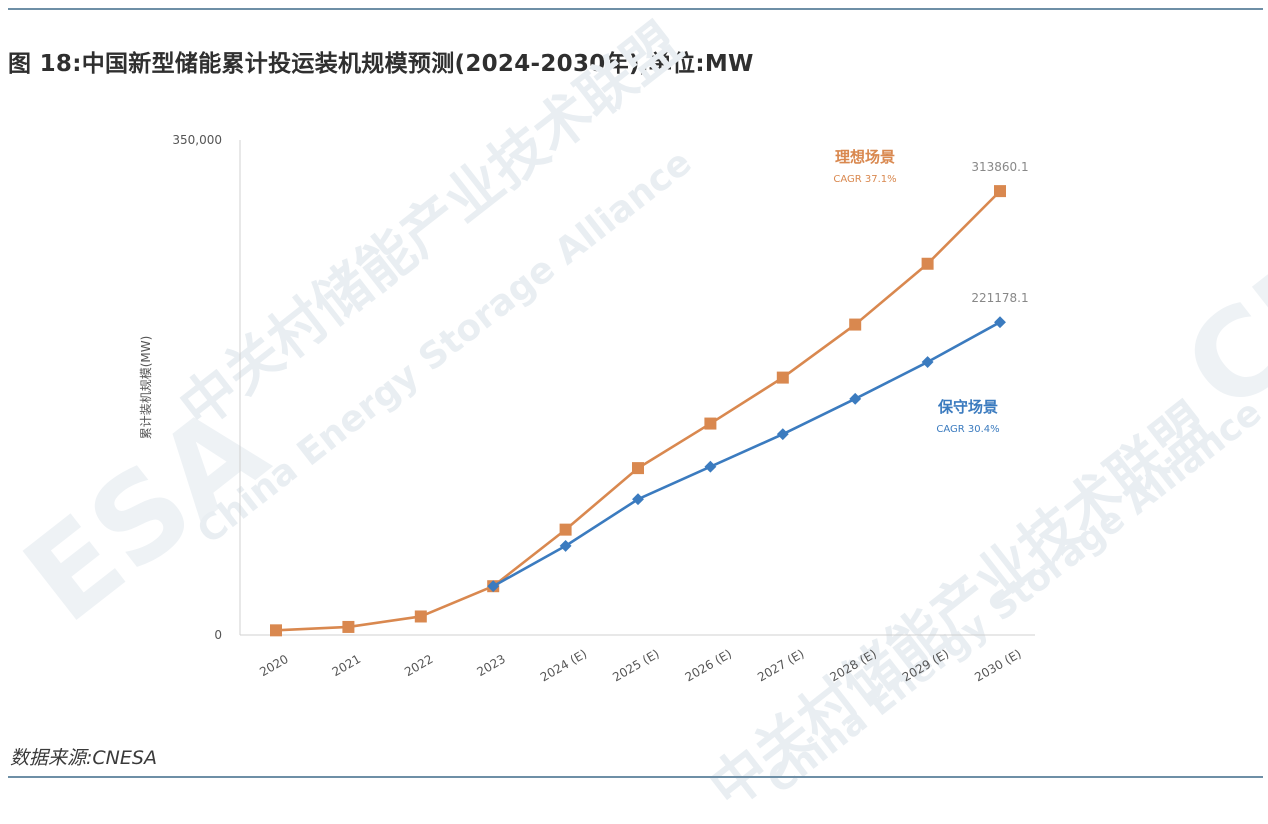 The height and width of the screenshot is (824, 1268). What do you see at coordinates (83, 758) in the screenshot?
I see `data-source: 数据来源:CNESA` at bounding box center [83, 758].